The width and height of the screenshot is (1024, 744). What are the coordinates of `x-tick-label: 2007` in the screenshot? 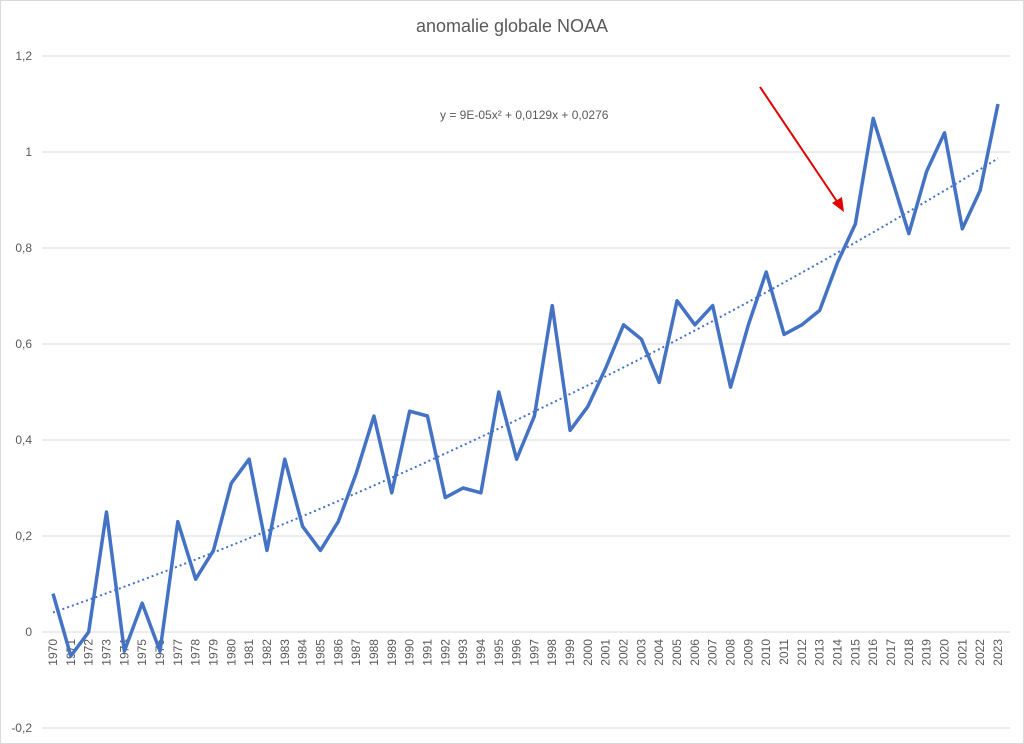 It's located at (713, 652).